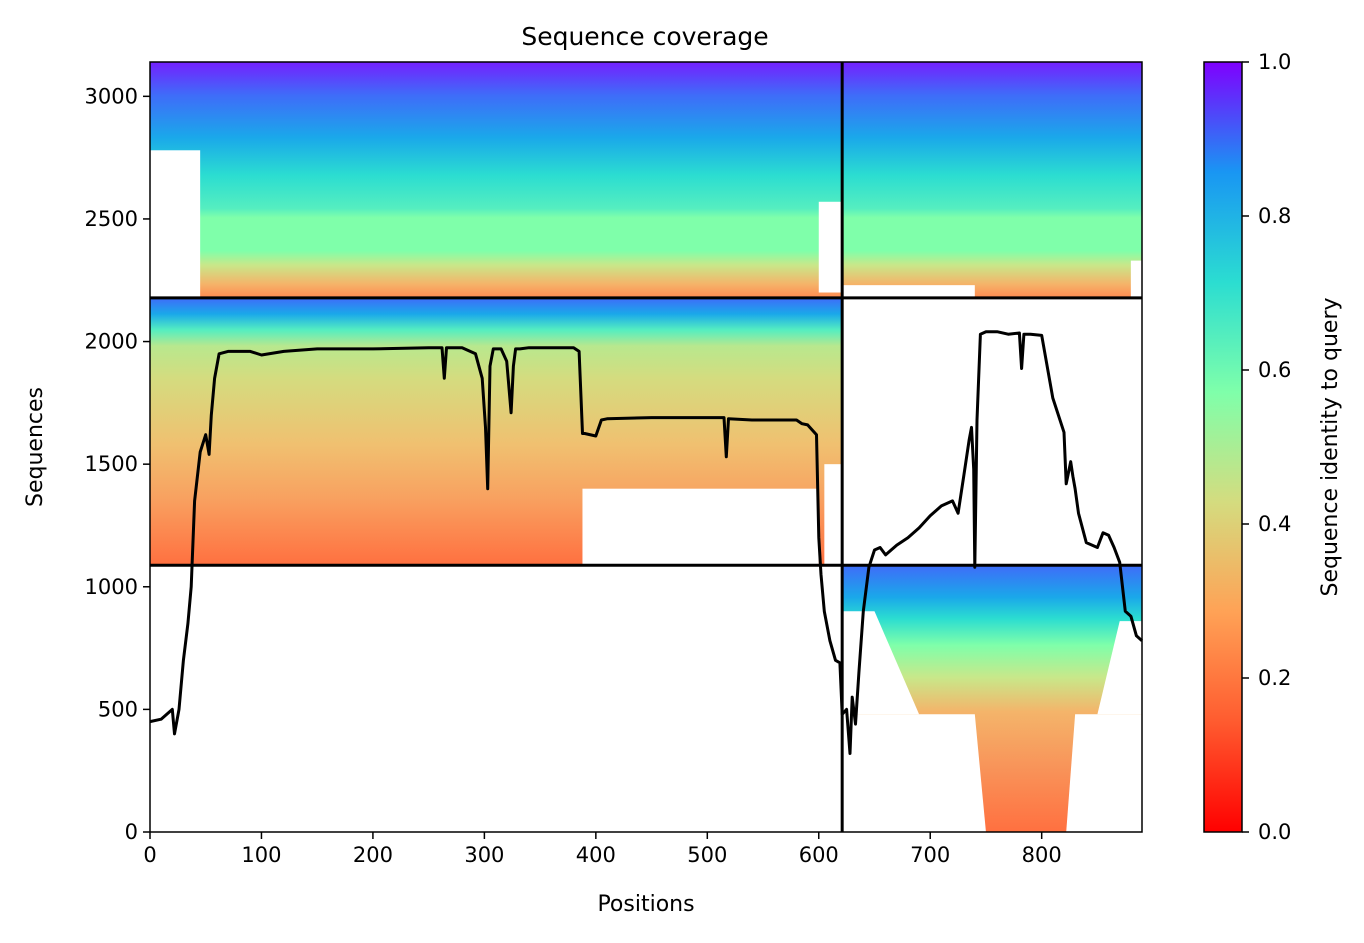  I want to click on y-tick-label: 500, so click(118, 709).